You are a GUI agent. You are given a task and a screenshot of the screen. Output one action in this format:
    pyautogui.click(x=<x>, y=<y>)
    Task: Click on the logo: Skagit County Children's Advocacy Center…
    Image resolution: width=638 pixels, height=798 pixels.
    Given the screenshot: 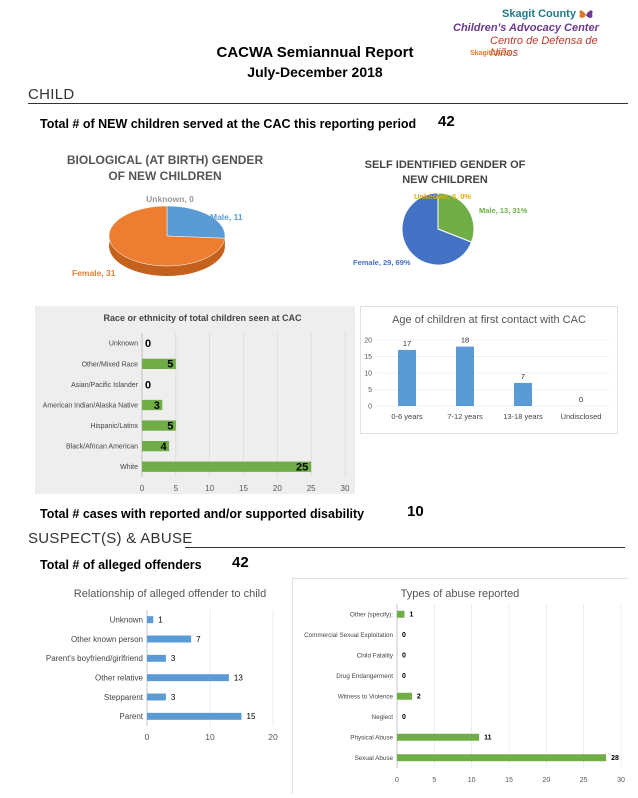 What is the action you would take?
    pyautogui.click(x=530, y=38)
    